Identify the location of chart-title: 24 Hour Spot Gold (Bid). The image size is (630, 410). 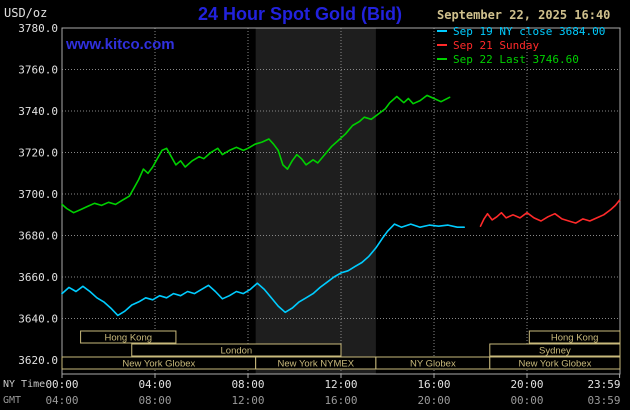
(300, 14).